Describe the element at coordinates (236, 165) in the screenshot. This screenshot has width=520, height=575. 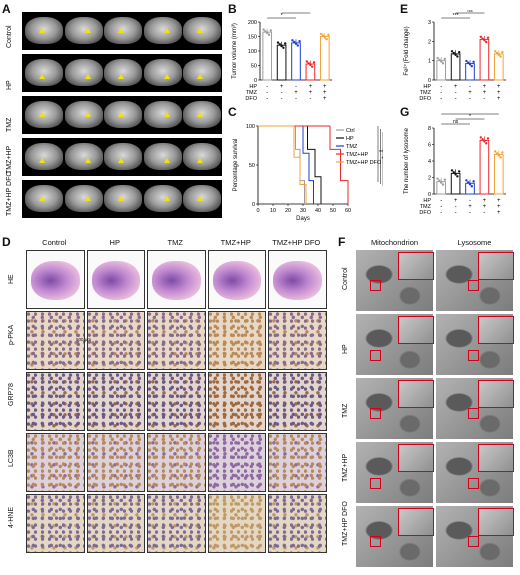
I see `y-axis-label: Percentage survival` at that location.